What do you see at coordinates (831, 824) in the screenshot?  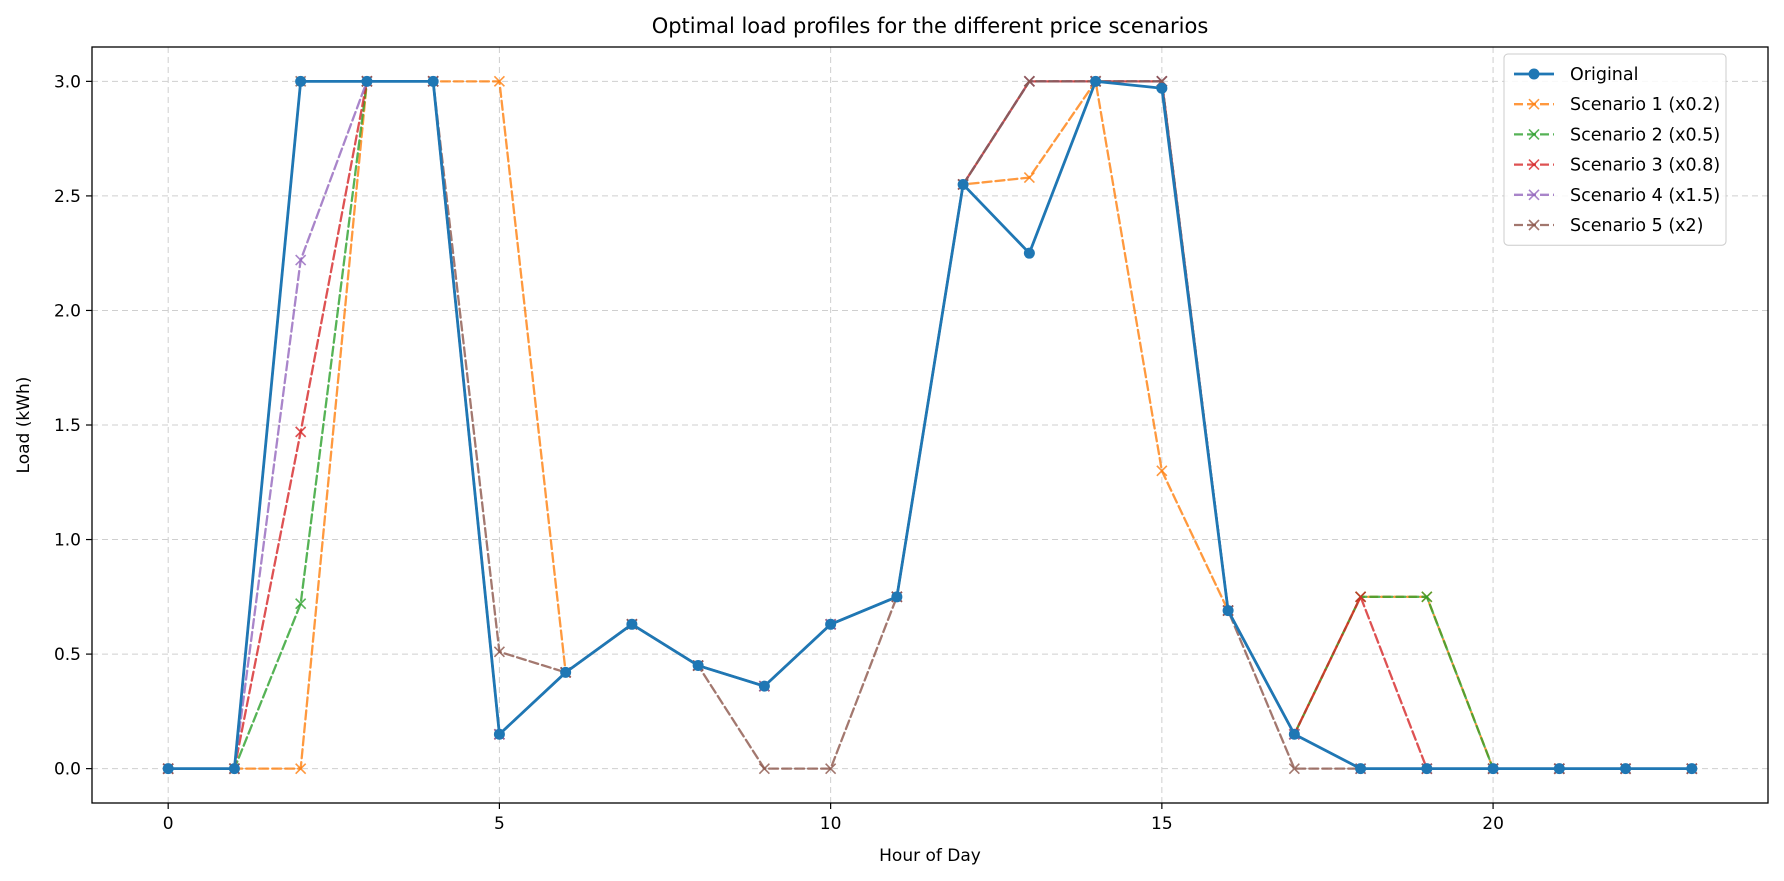 I see `x-tick-label: 10` at bounding box center [831, 824].